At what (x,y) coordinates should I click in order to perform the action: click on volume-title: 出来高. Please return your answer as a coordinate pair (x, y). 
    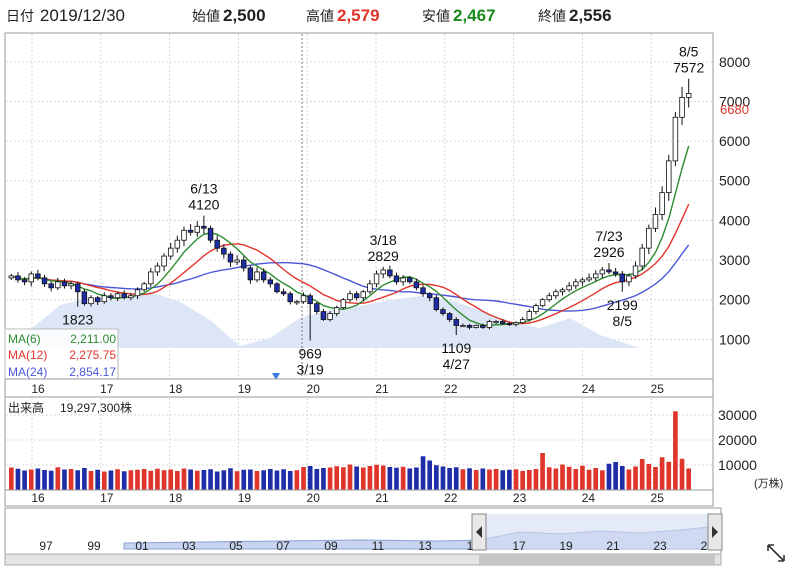
    Looking at the image, I should click on (26, 407).